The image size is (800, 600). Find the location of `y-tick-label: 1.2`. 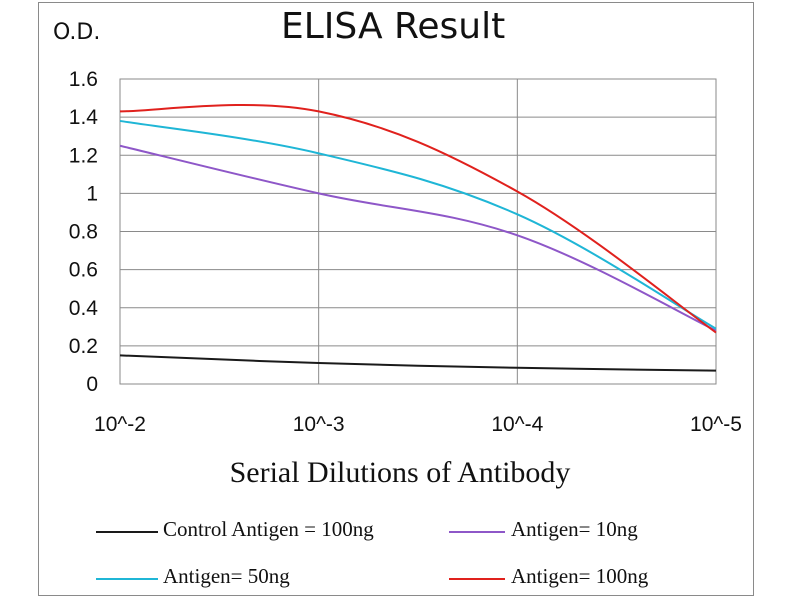

y-tick-label: 1.2 is located at coordinates (83, 155).